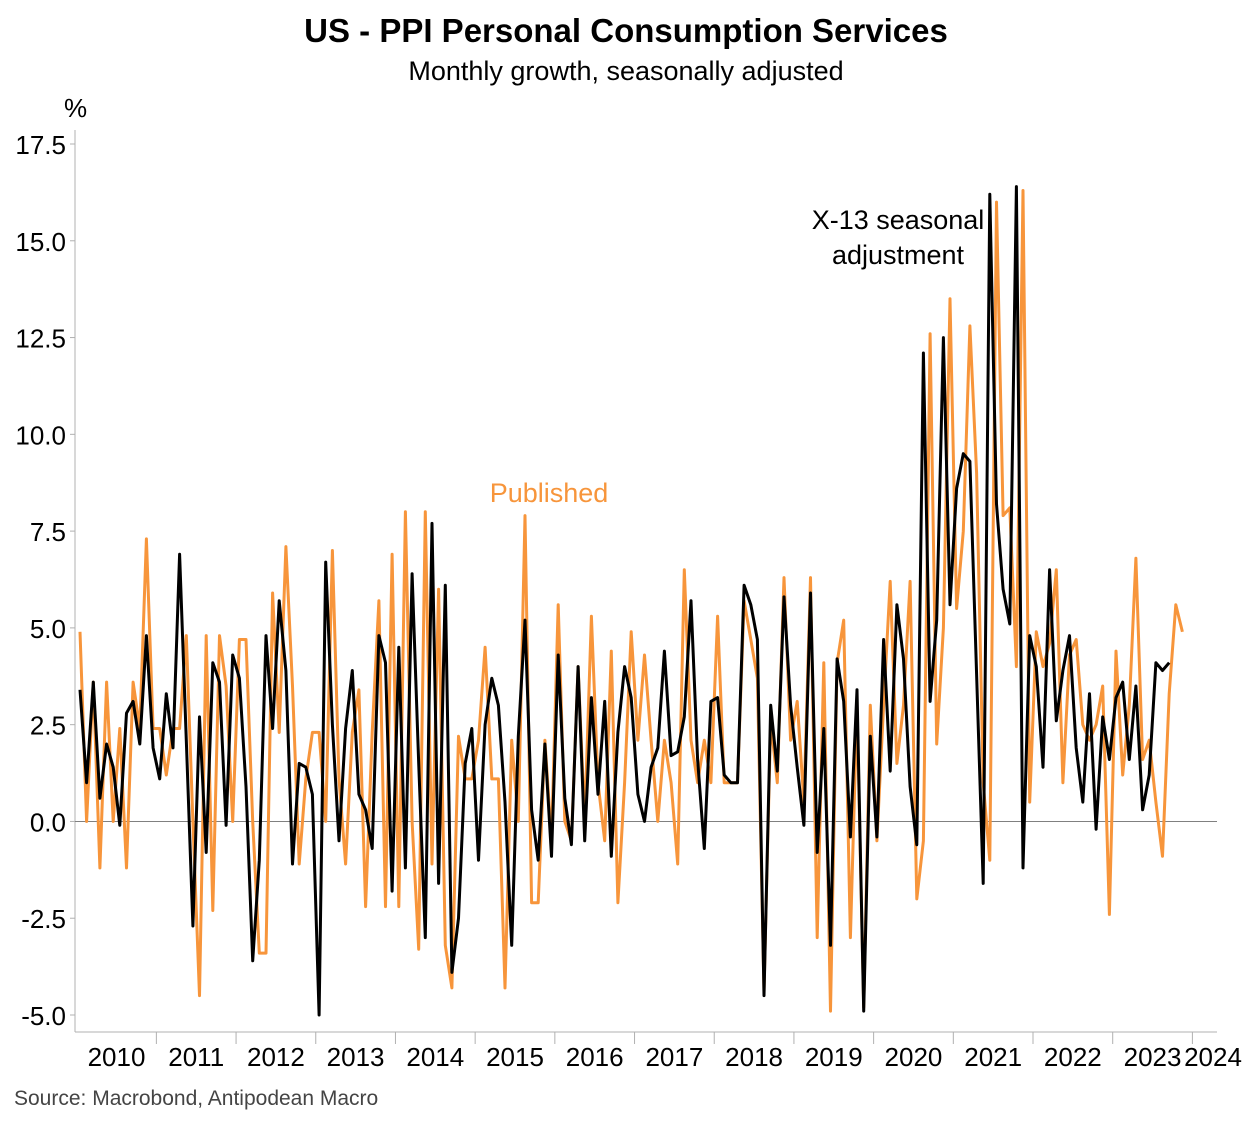 The width and height of the screenshot is (1253, 1122). What do you see at coordinates (40, 435) in the screenshot?
I see `y-tick-label: 10.0` at bounding box center [40, 435].